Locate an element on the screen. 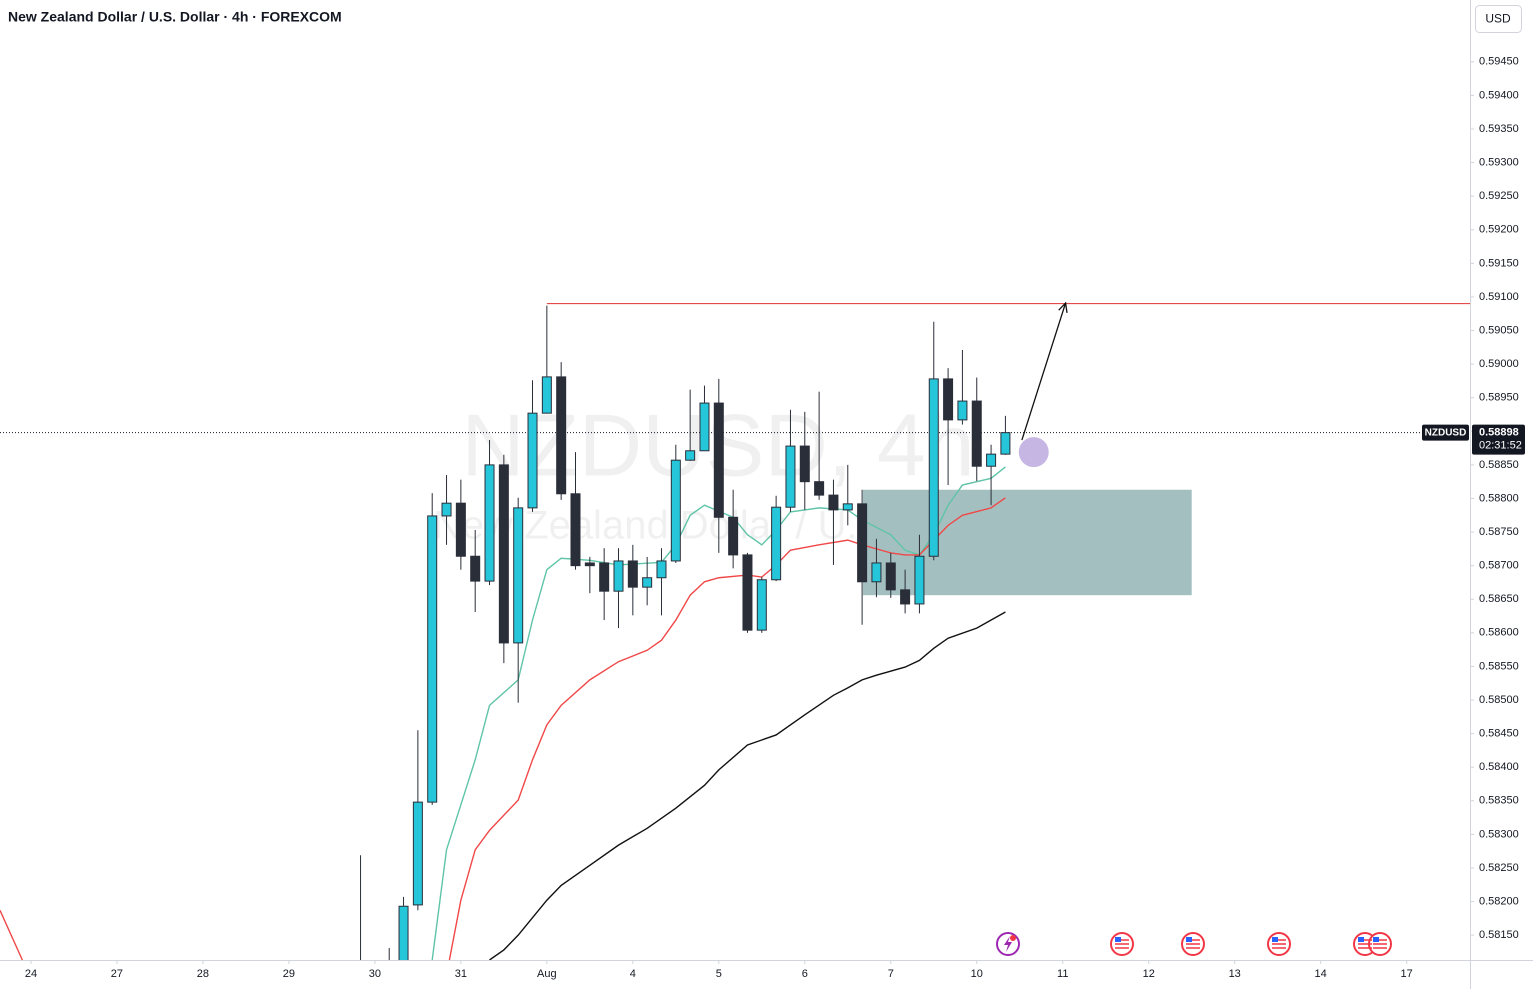 This screenshot has width=1533, height=989. event-icons is located at coordinates (1194, 944).